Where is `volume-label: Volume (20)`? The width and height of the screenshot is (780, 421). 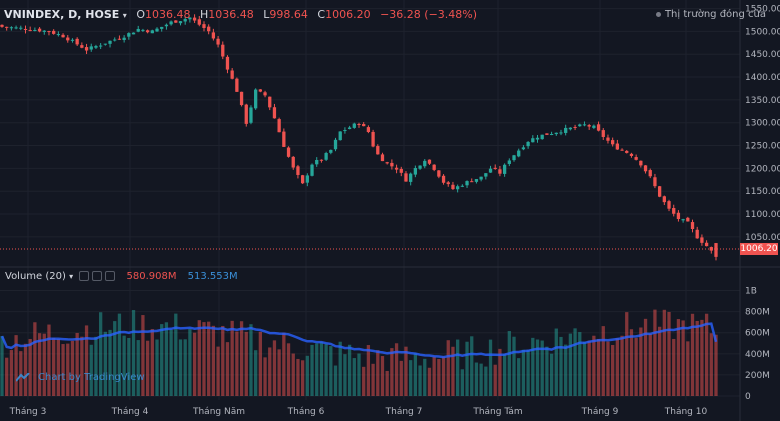
volume-label: Volume (20) is located at coordinates (35, 276).